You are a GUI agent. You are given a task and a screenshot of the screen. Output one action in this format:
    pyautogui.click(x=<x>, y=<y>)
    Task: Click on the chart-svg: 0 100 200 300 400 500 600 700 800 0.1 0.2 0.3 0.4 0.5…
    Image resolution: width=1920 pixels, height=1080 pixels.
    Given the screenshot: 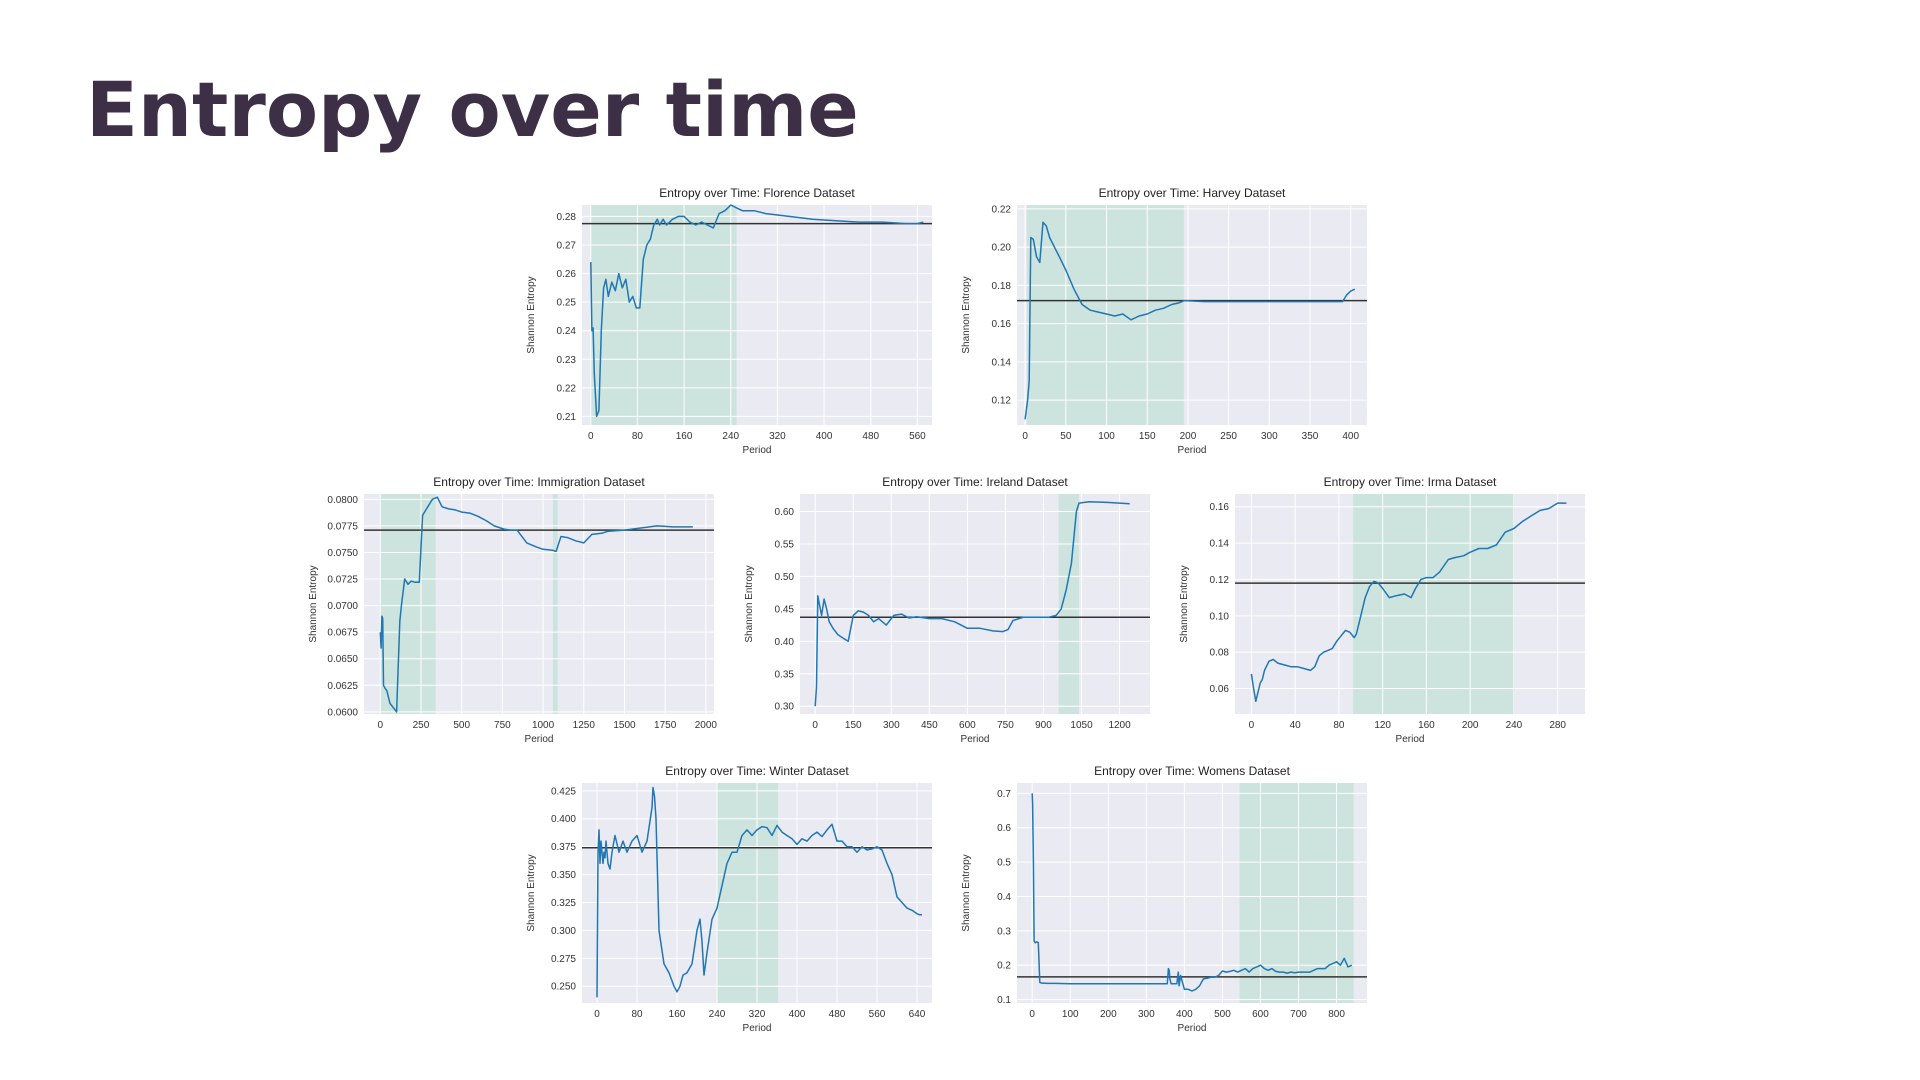 What is the action you would take?
    pyautogui.click(x=1164, y=899)
    